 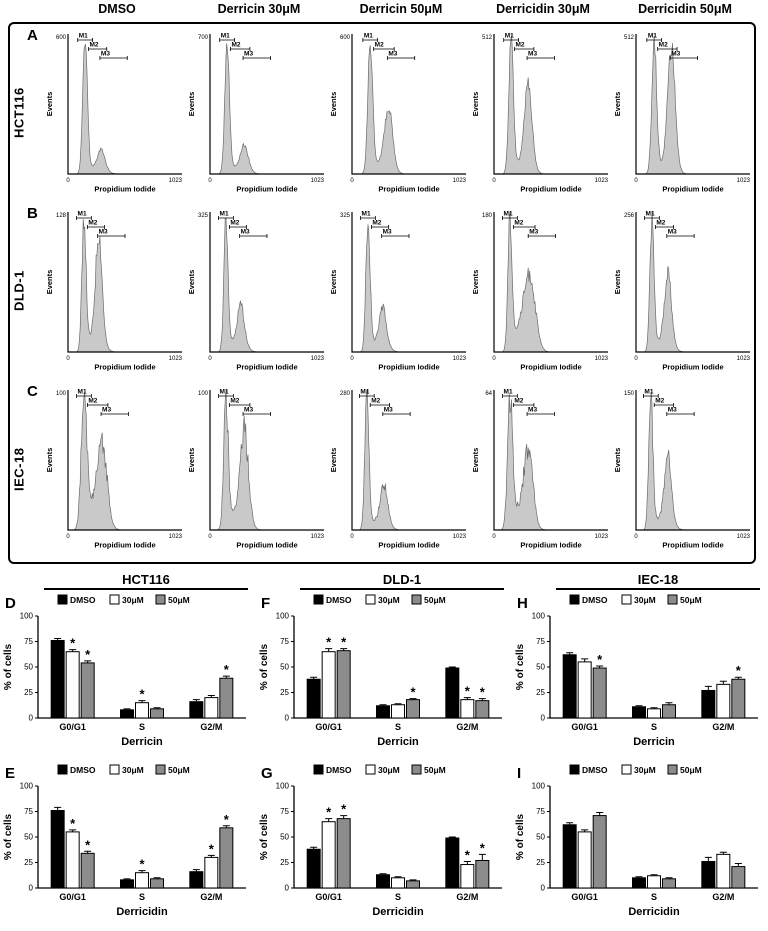 What do you see at coordinates (328, 897) in the screenshot?
I see `category-label: G0/G1` at bounding box center [328, 897].